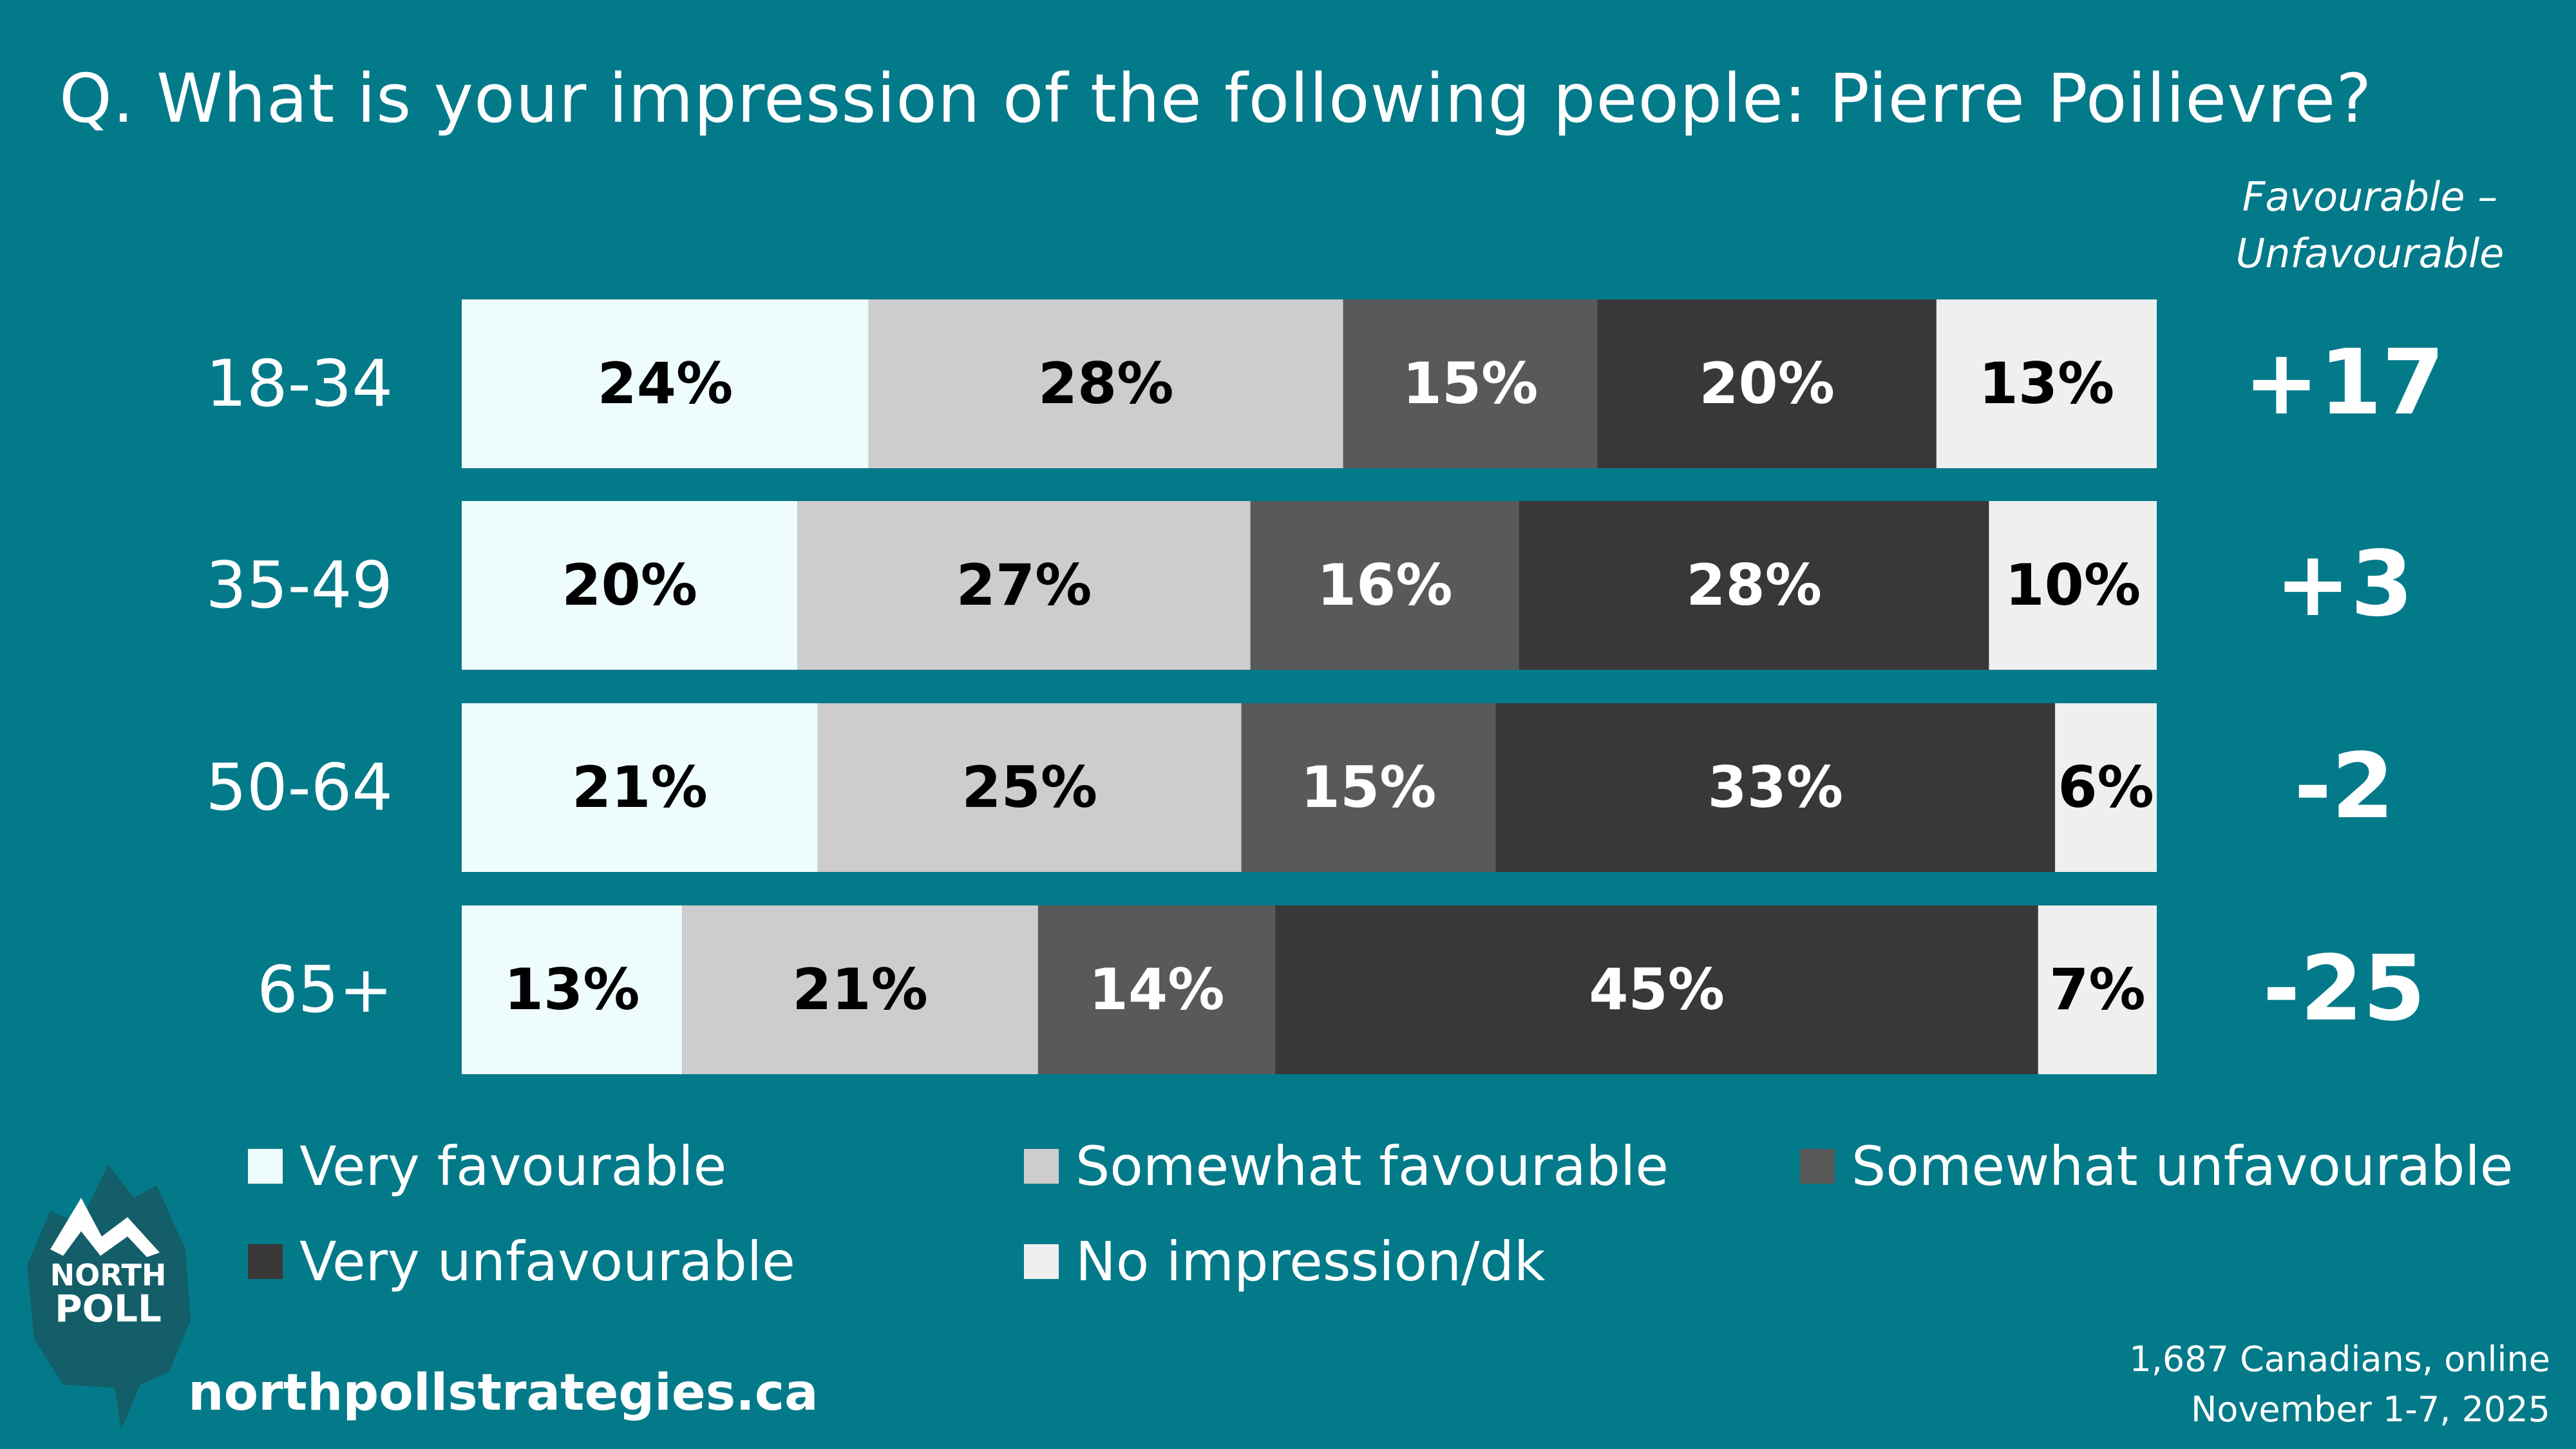 This screenshot has height=1449, width=2576. I want to click on value-label-somewhat-unfavourable-35-49: 16%, so click(1385, 585).